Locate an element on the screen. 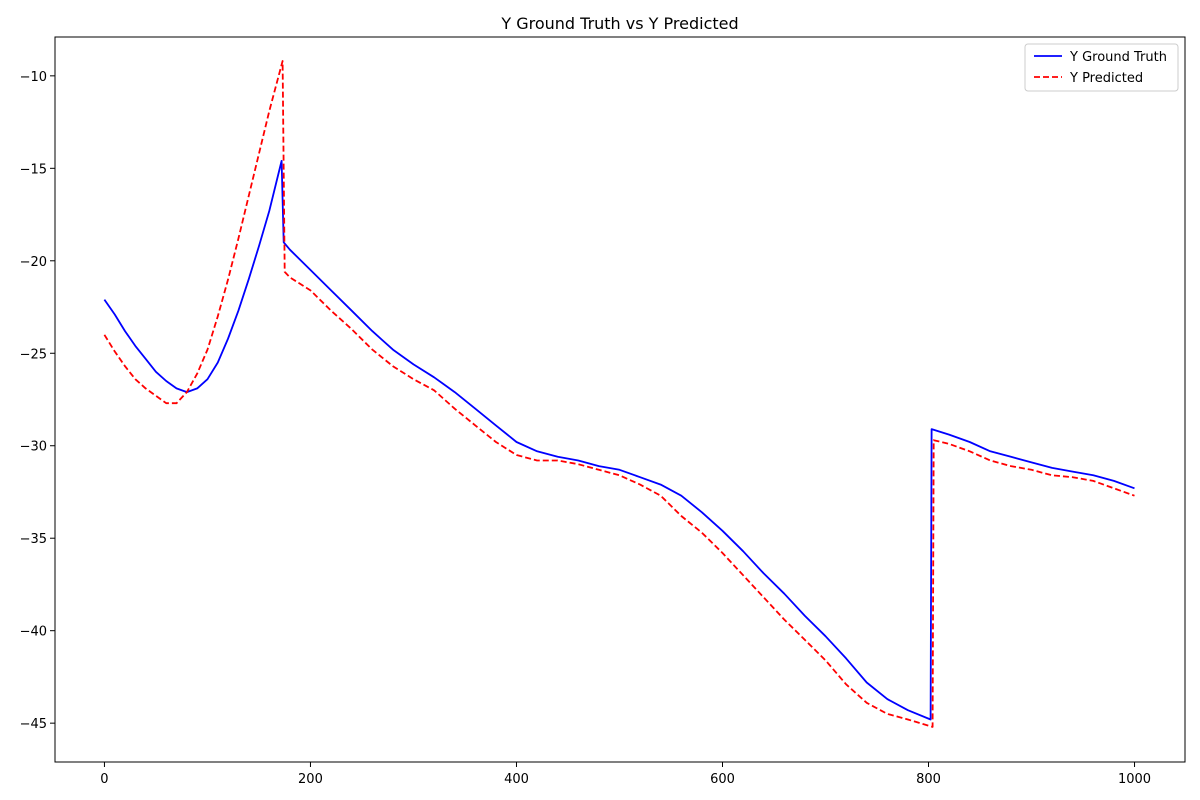  y-tick-label: −30 is located at coordinates (33, 447).